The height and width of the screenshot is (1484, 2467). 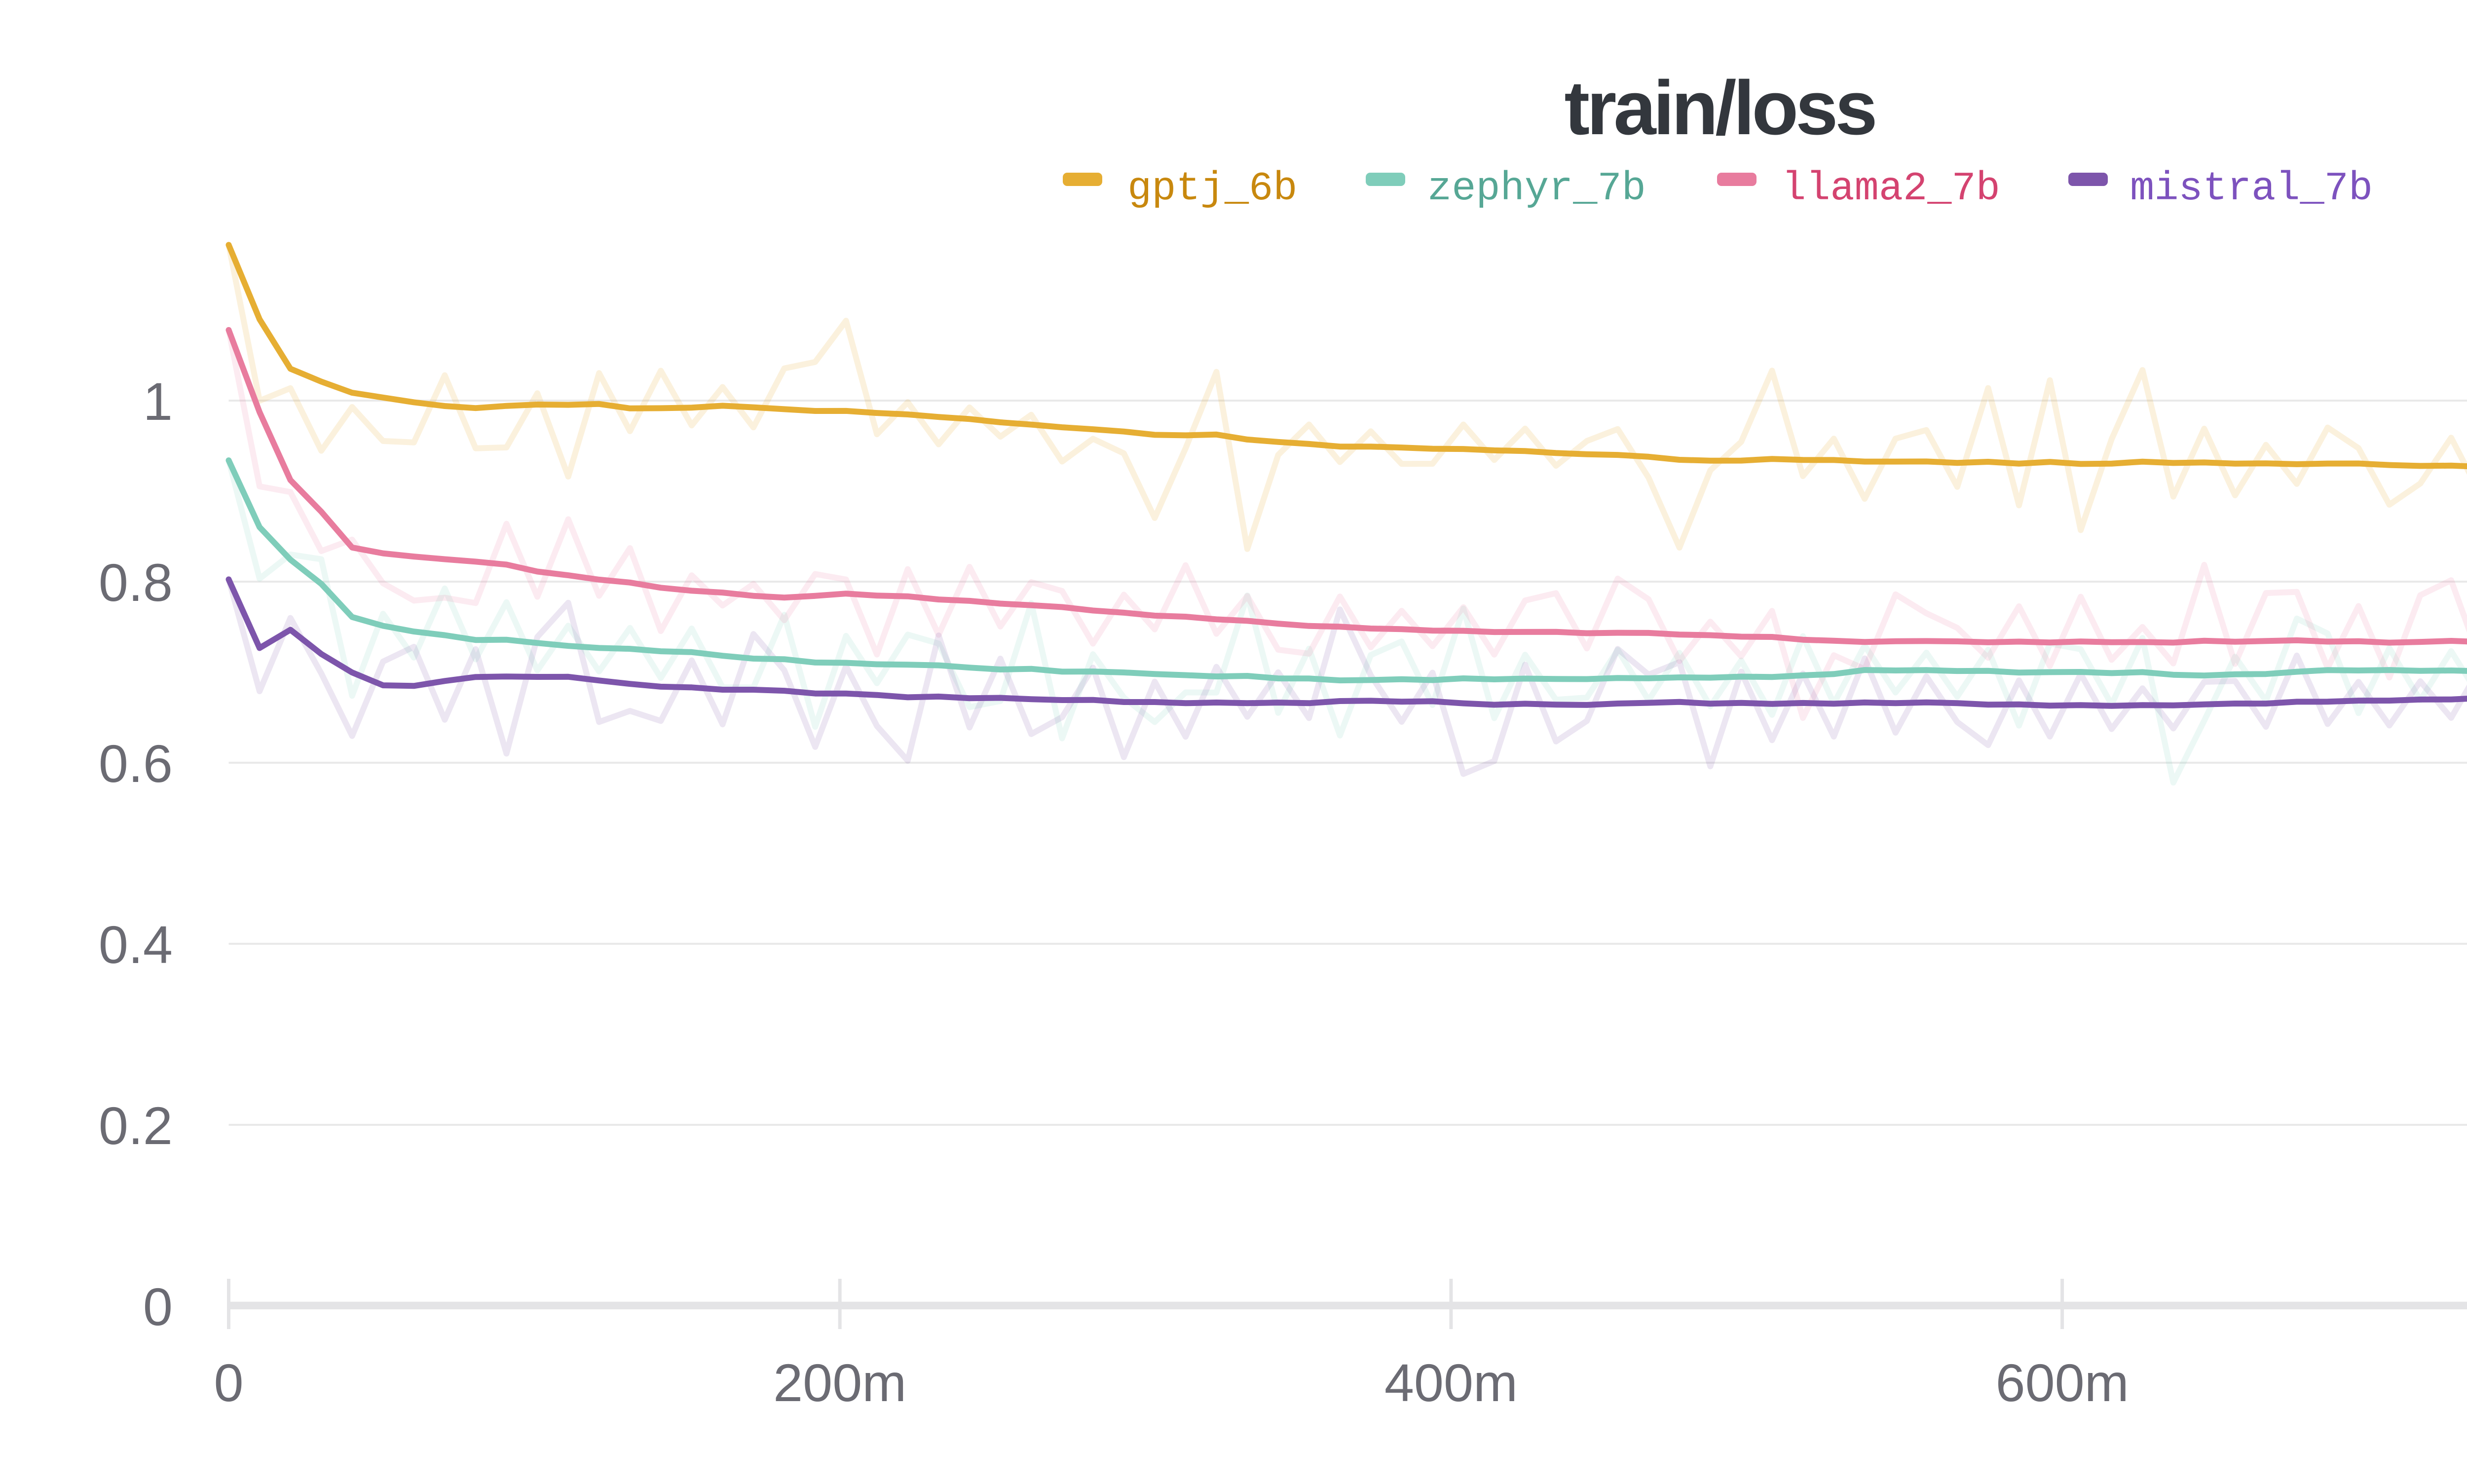 I want to click on svg-text: mistral_7b, so click(x=2251, y=189).